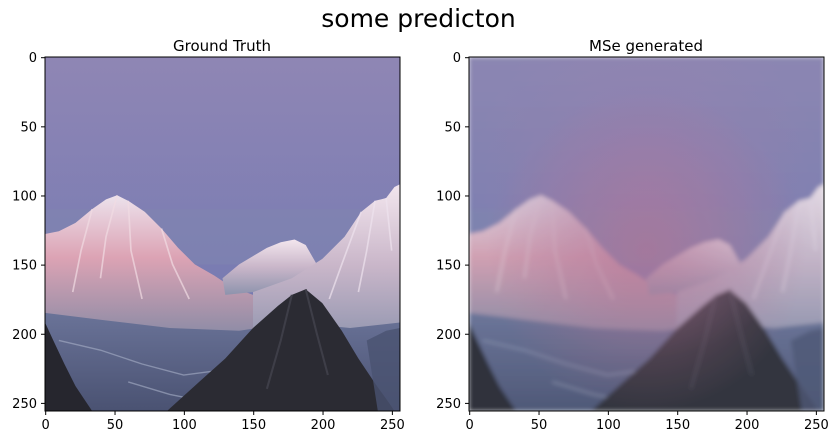 This screenshot has height=444, width=837. Describe the element at coordinates (448, 335) in the screenshot. I see `y-tick-label-right-200: 200` at that location.